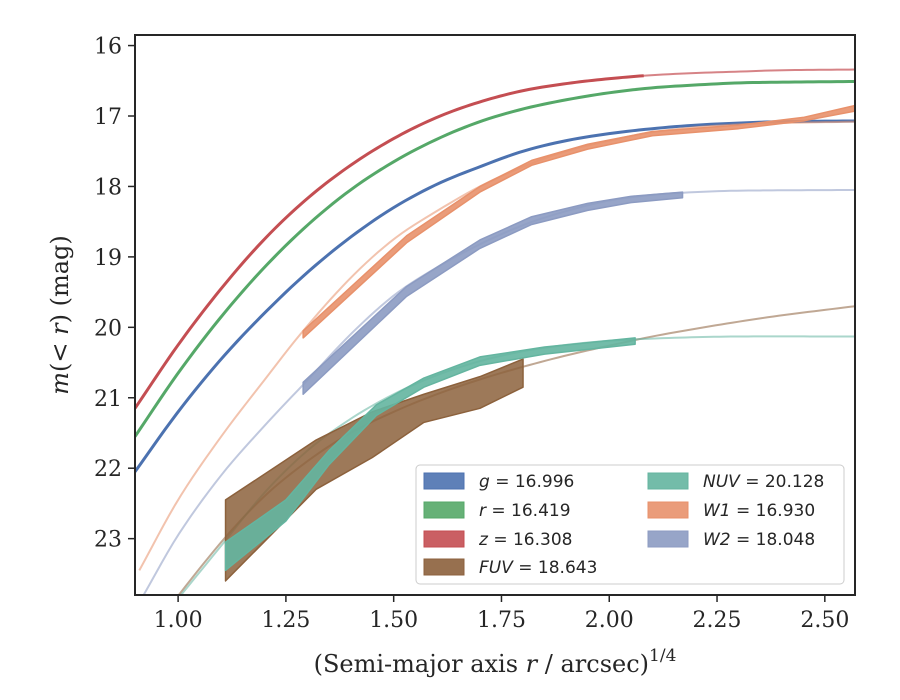  I want to click on legend-label-nuv: NUV = 20.128, so click(763, 482).